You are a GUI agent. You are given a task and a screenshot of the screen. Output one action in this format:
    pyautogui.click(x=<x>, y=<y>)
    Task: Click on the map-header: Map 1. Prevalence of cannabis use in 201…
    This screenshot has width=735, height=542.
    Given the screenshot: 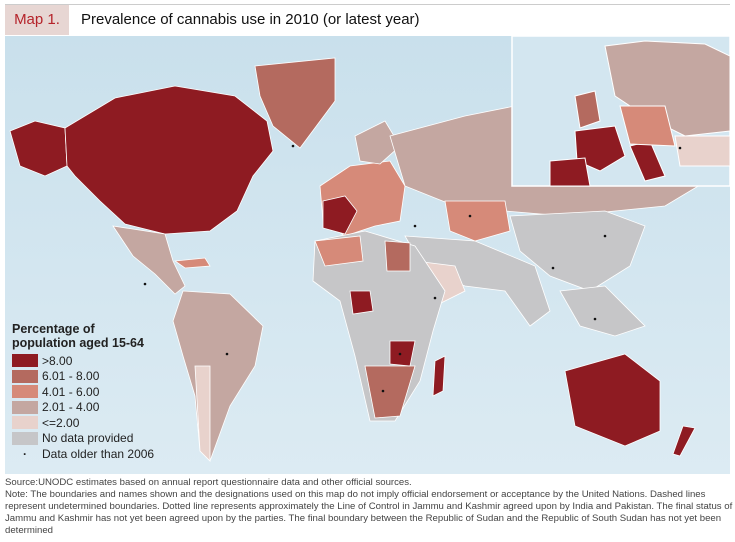 What is the action you would take?
    pyautogui.click(x=367, y=19)
    